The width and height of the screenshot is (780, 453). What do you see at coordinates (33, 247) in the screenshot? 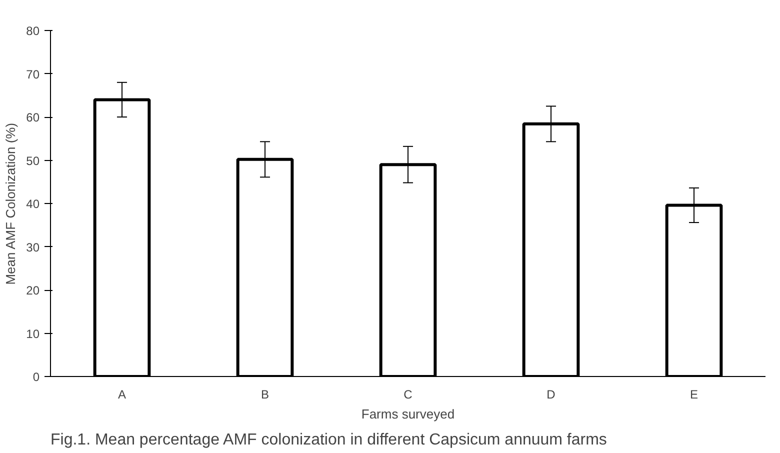
I see `y-tick-label: 30` at bounding box center [33, 247].